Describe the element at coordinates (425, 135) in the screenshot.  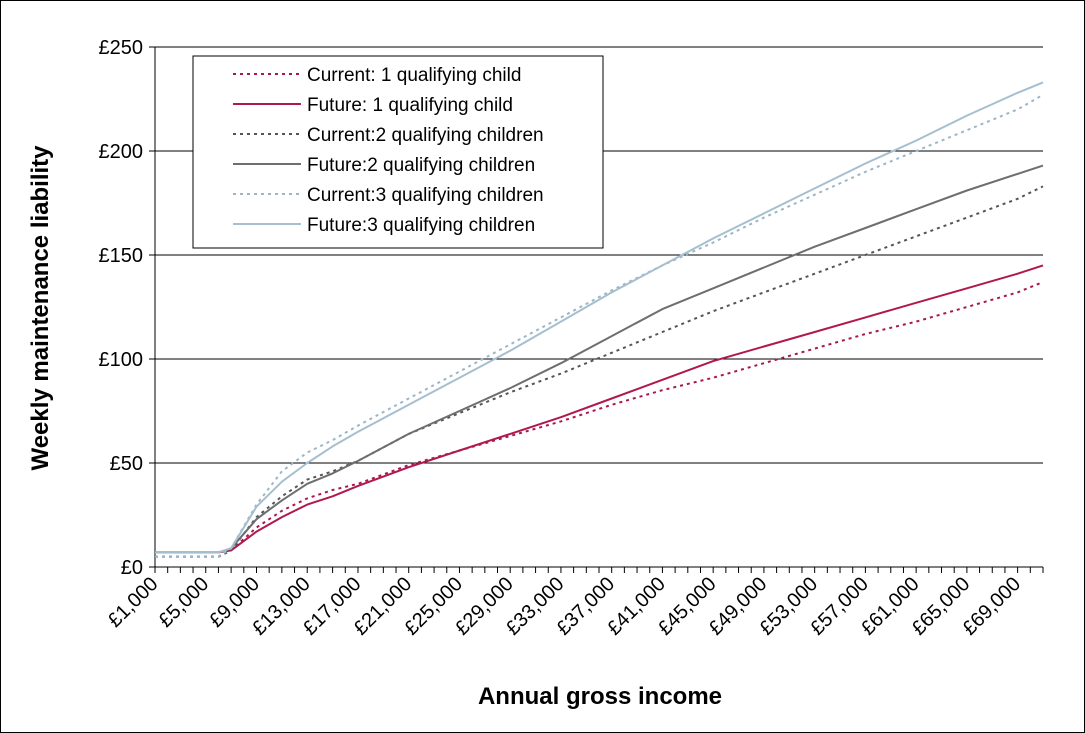
I see `legend-entry: Current:2 qualifying children` at that location.